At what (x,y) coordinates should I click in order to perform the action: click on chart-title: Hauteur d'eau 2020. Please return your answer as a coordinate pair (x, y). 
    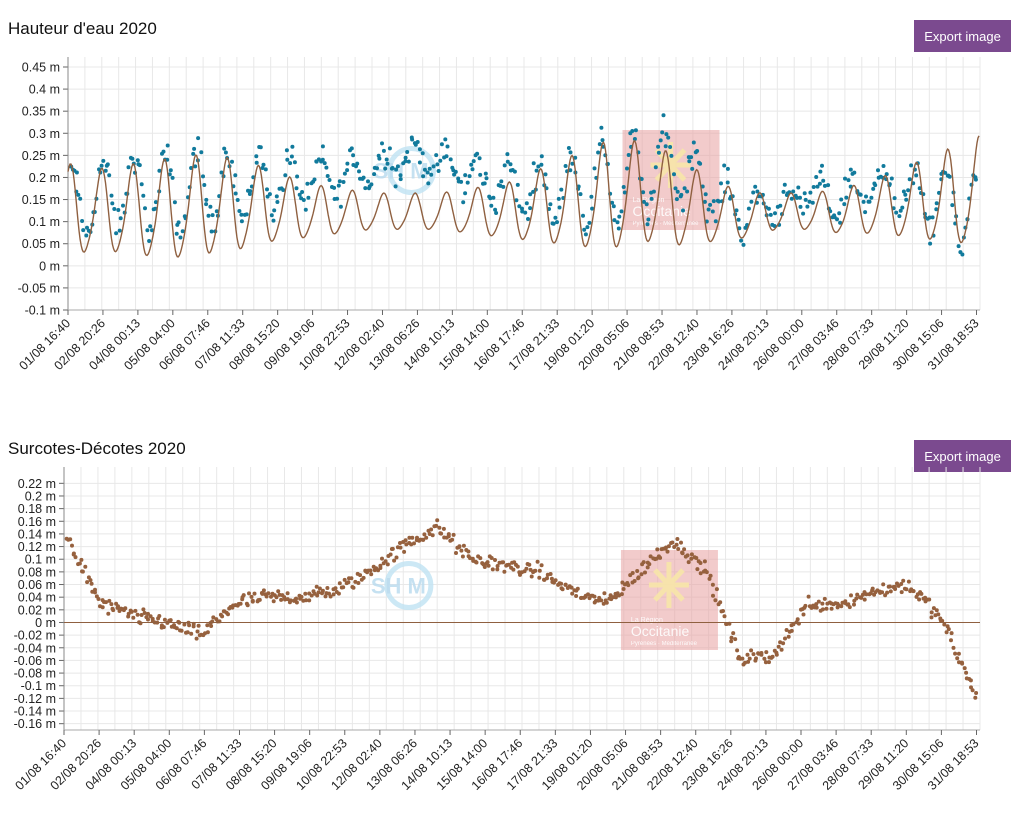
    Looking at the image, I should click on (82, 28).